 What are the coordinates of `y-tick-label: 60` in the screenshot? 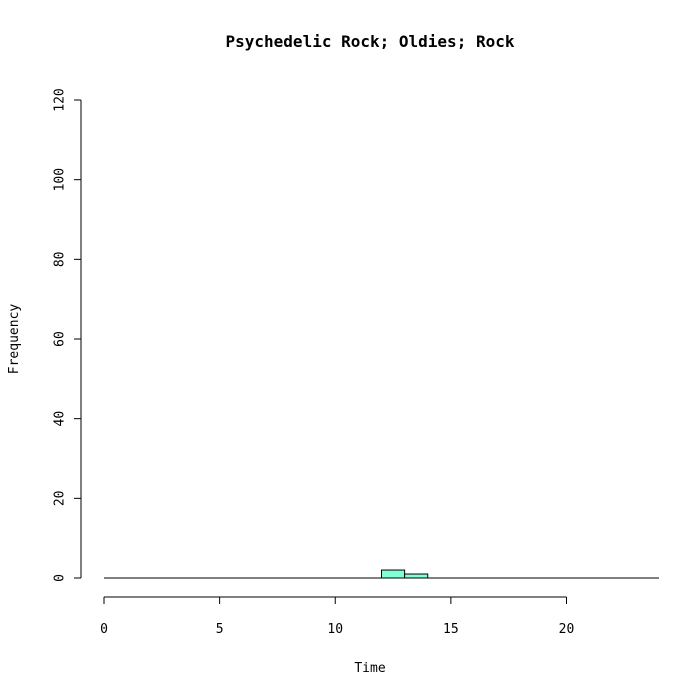 It's located at (60, 339).